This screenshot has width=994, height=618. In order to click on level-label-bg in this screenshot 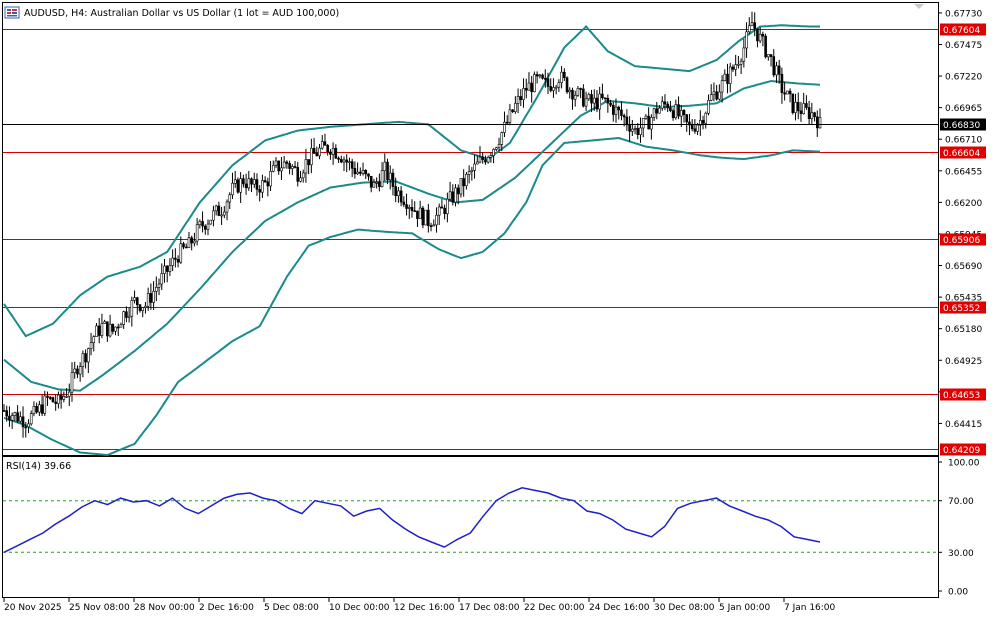, I will do `click(963, 239)`.